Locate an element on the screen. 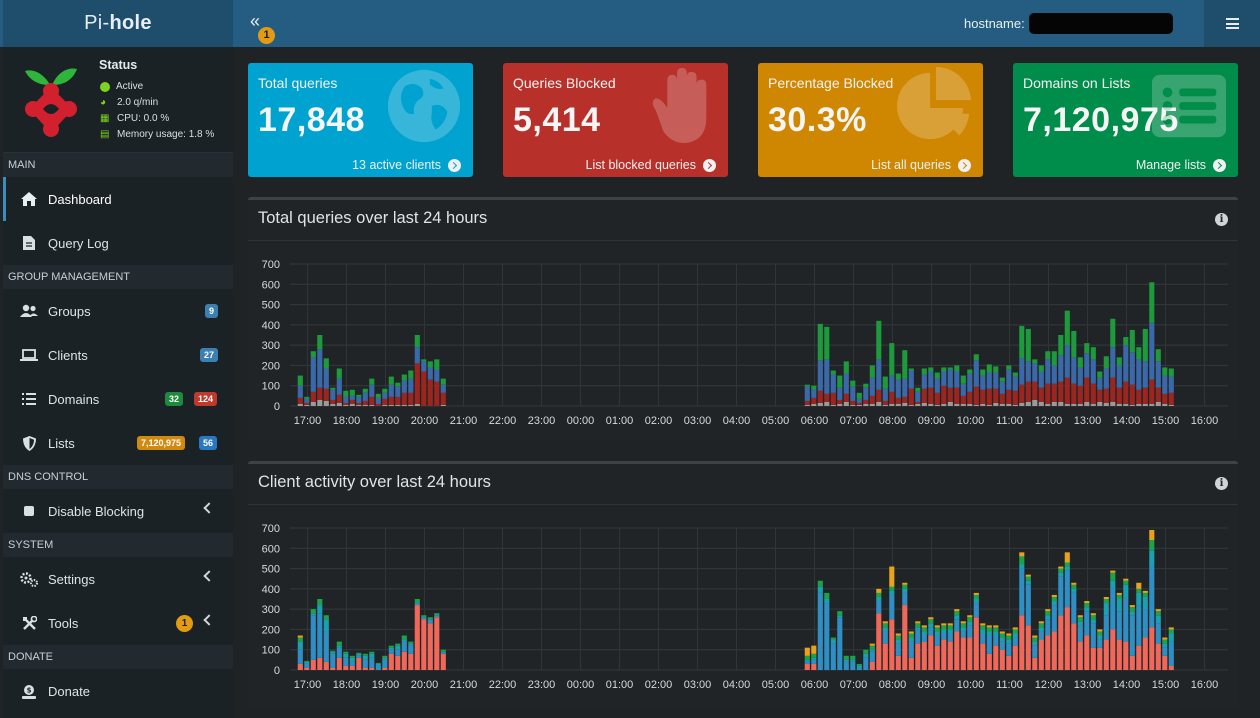 This screenshot has height=718, width=1260. sidebar-item-clients: Clients 27 is located at coordinates (118, 355).